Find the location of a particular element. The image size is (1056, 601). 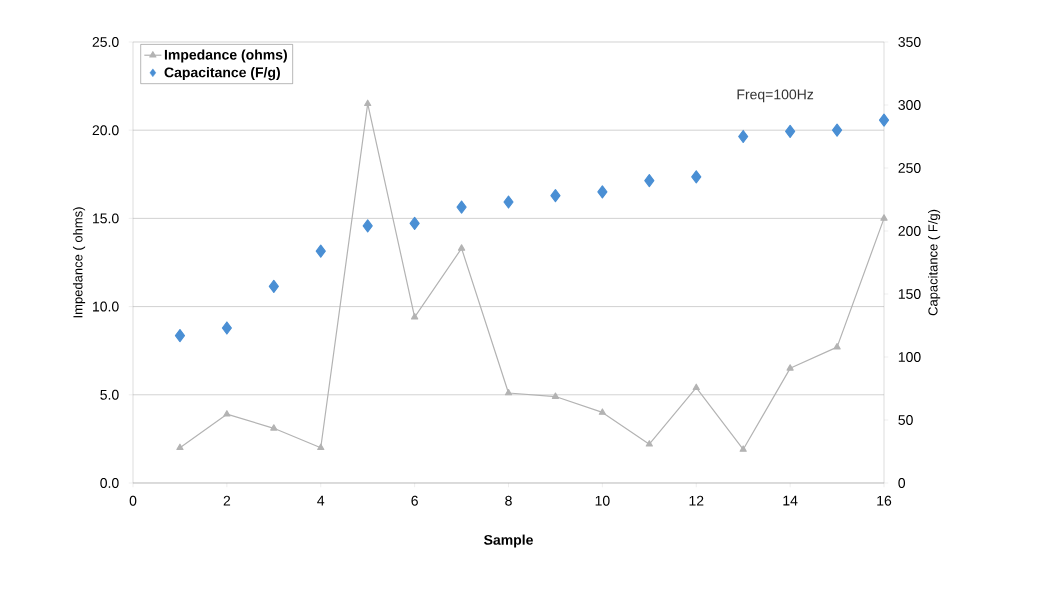

annotation: Freq=100Hz is located at coordinates (775, 96).